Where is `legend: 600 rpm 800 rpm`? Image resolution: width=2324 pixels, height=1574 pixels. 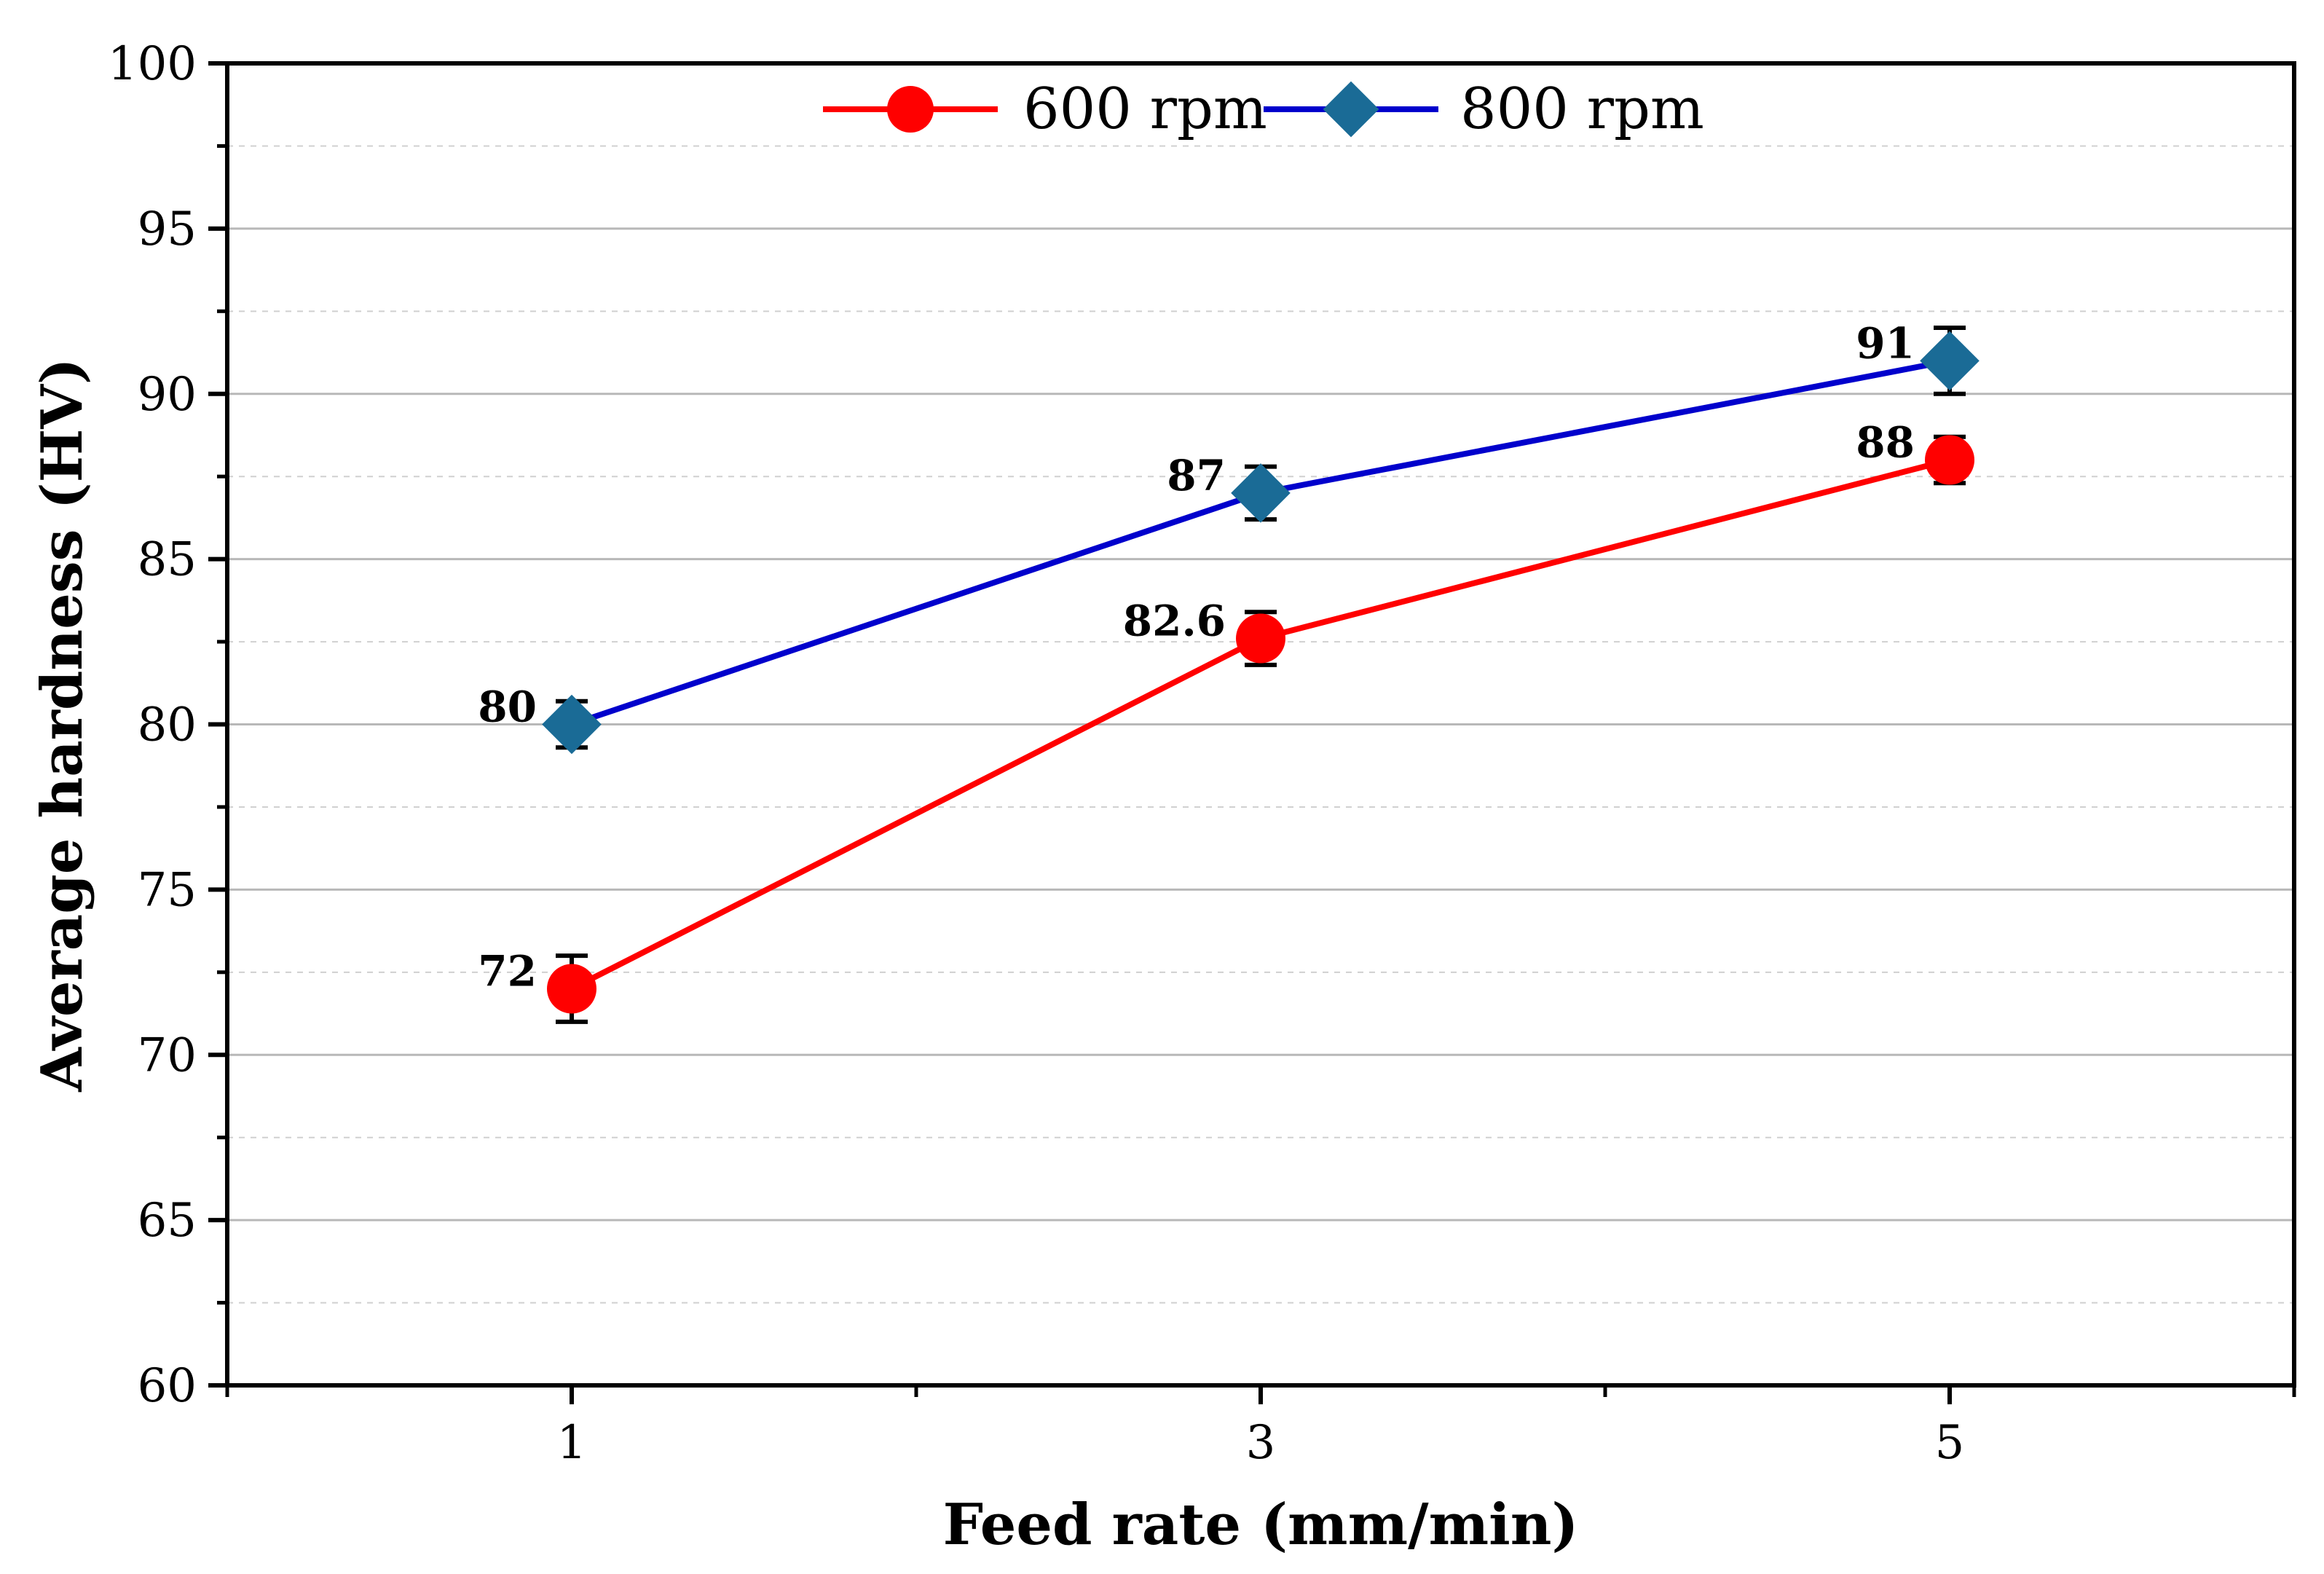 legend: 600 rpm 800 rpm is located at coordinates (1263, 109).